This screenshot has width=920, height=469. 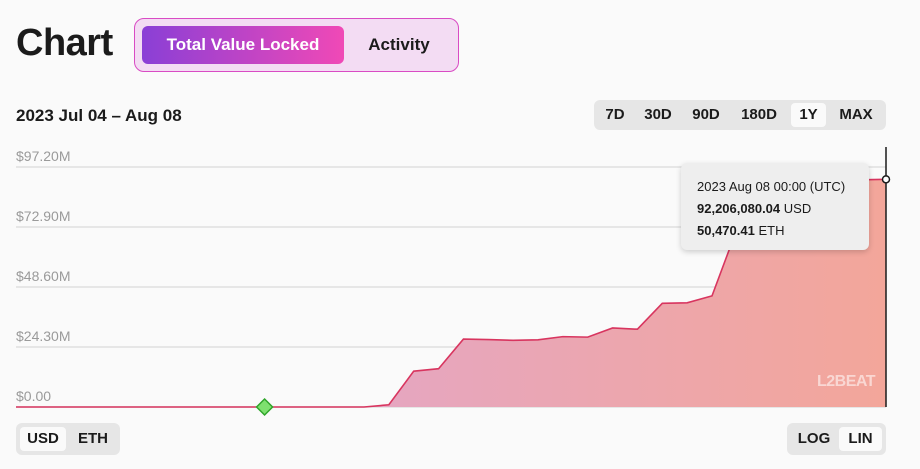 I want to click on scale-toggle: LOG LIN, so click(x=836, y=439).